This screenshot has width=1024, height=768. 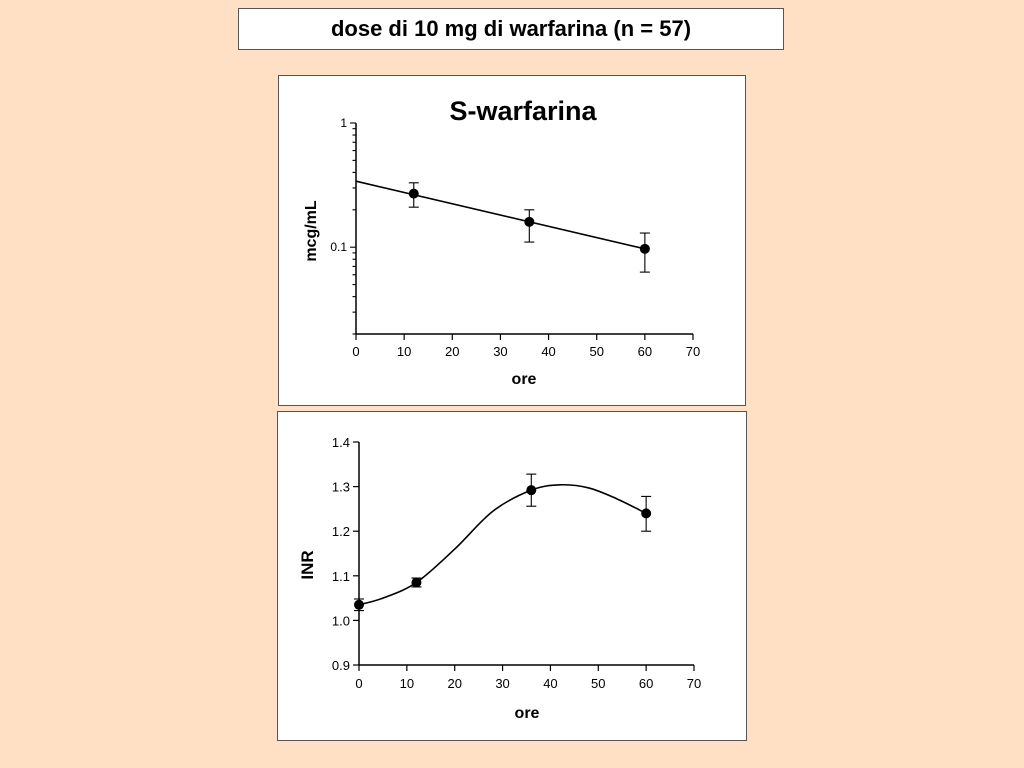 I want to click on y-axis-label: mcg/mL, so click(x=311, y=231).